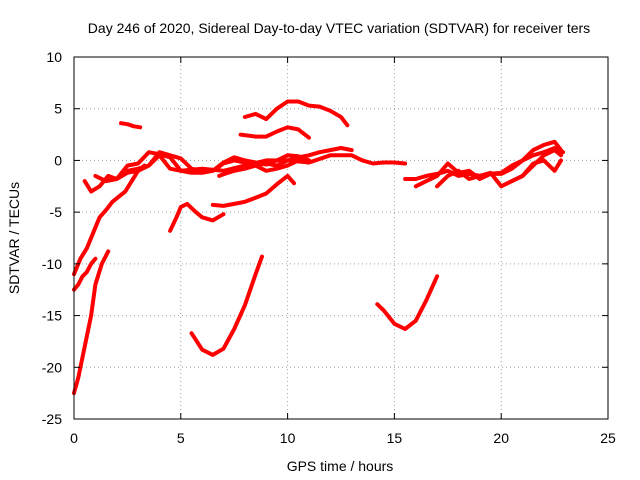 This screenshot has width=640, height=480. What do you see at coordinates (181, 438) in the screenshot?
I see `x-tick-label: 5` at bounding box center [181, 438].